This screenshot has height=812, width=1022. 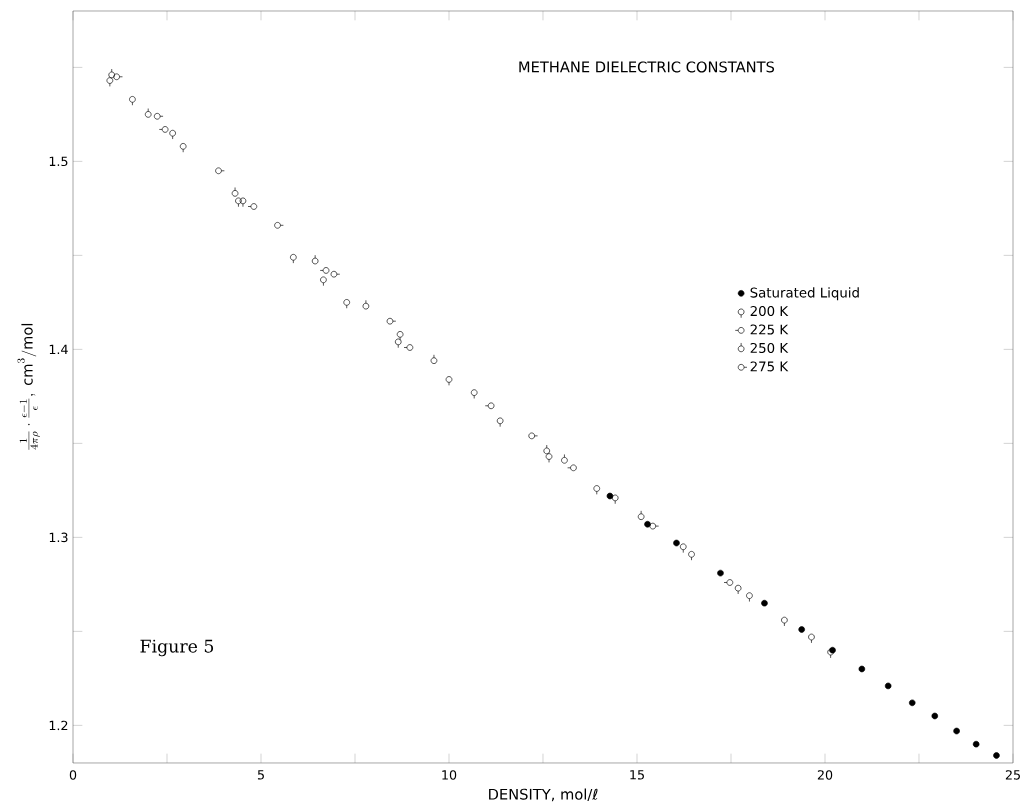 What do you see at coordinates (647, 67) in the screenshot?
I see `text: METHANE DIELECTRIC CONSTANTS` at bounding box center [647, 67].